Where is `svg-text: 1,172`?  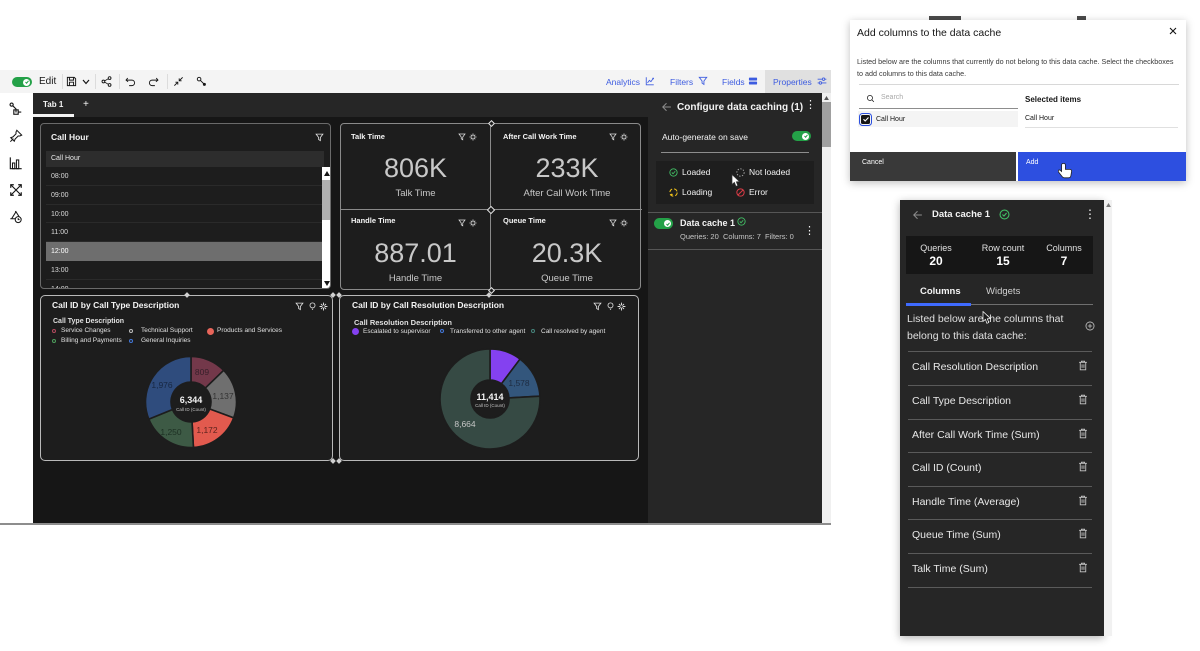
svg-text: 1,172 is located at coordinates (207, 430).